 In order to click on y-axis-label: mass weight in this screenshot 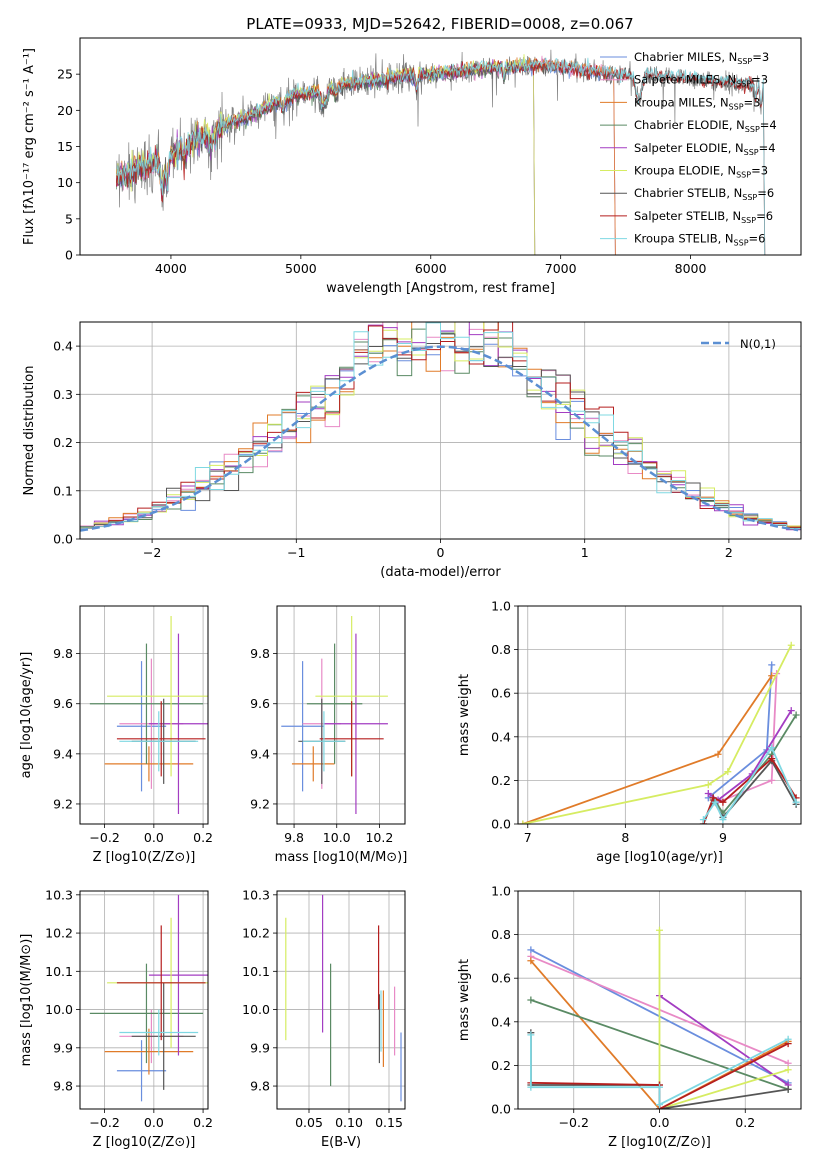, I will do `click(464, 715)`.